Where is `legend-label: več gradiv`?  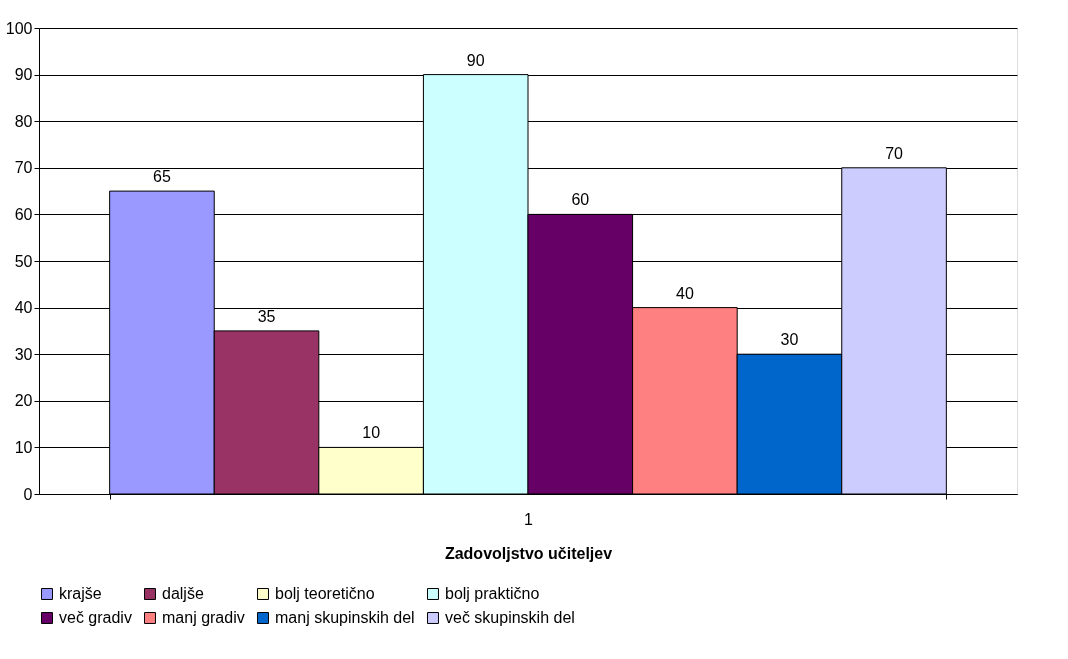
legend-label: več gradiv is located at coordinates (95, 617).